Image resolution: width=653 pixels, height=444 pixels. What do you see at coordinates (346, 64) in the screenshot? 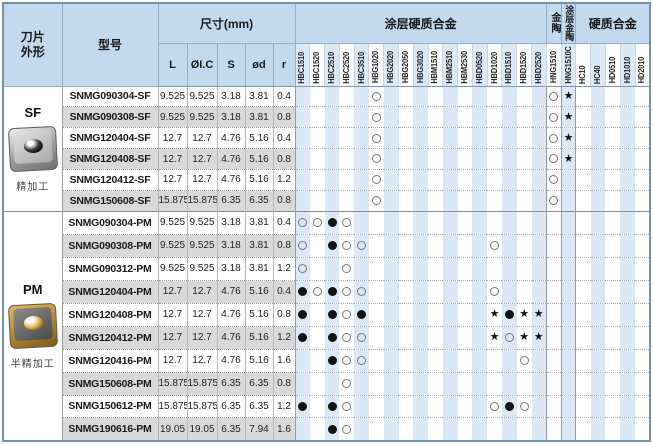
I see `grade-col-header: HBC2520` at bounding box center [346, 64].